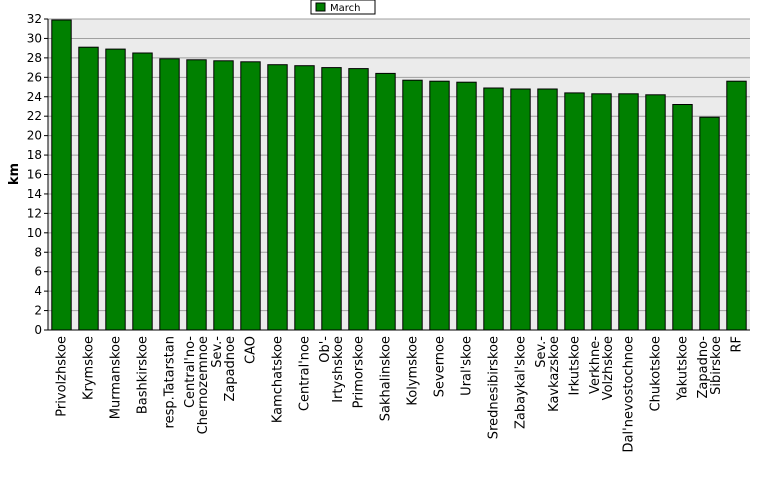 This screenshot has height=483, width=777. I want to click on x-tick-label: Zapadnoe, so click(230, 369).